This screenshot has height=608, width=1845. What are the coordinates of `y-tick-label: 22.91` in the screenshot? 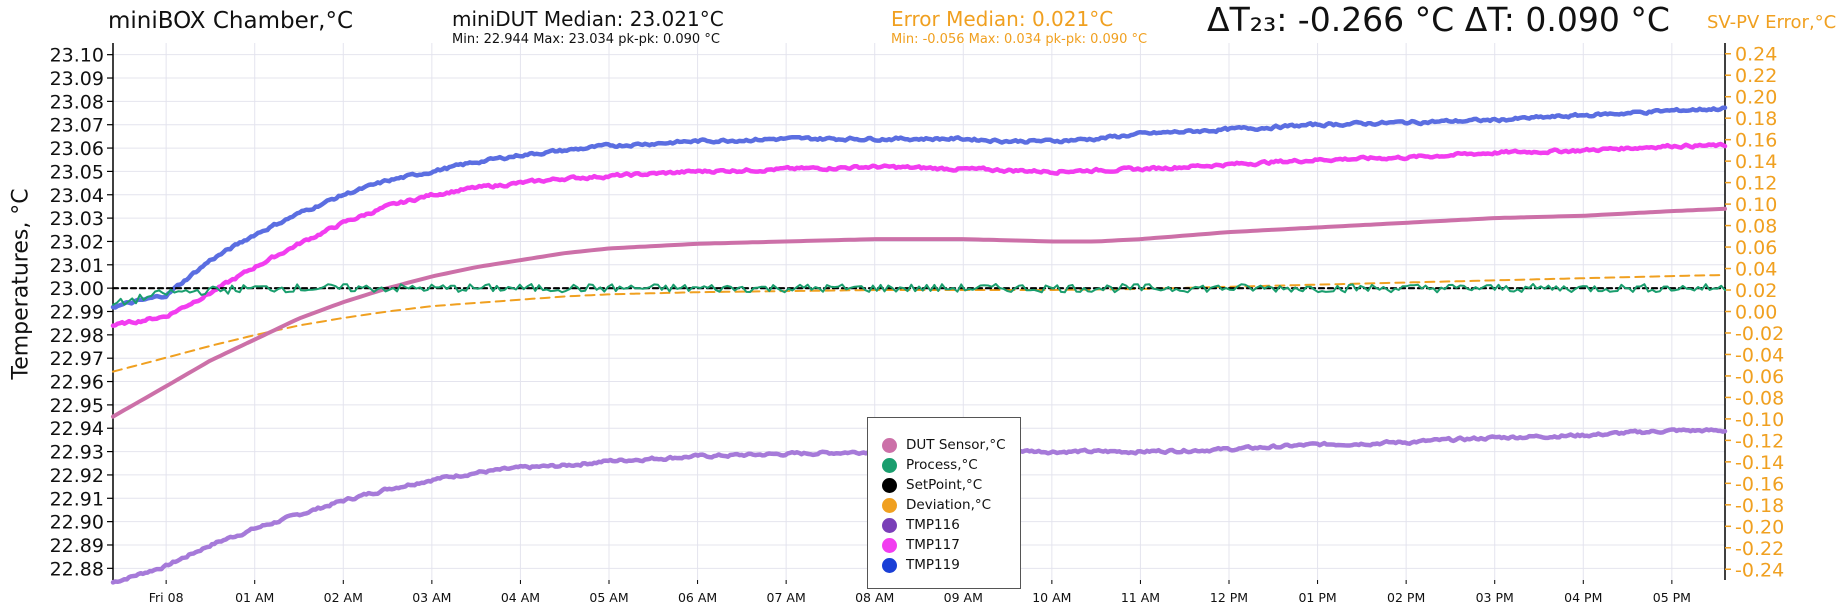 It's located at (77, 499).